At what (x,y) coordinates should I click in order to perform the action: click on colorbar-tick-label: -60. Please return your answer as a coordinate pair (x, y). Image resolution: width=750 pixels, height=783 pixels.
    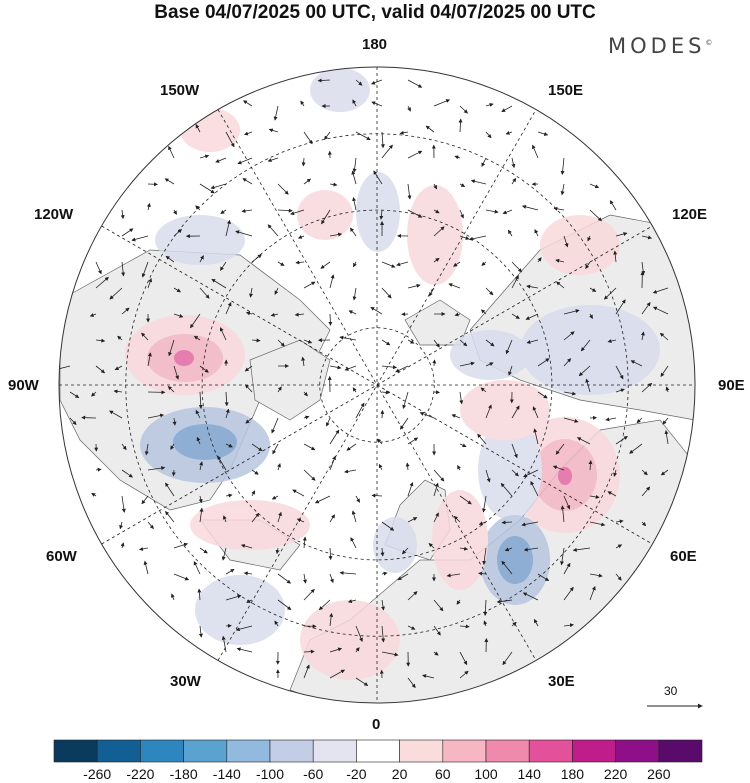
    Looking at the image, I should click on (313, 774).